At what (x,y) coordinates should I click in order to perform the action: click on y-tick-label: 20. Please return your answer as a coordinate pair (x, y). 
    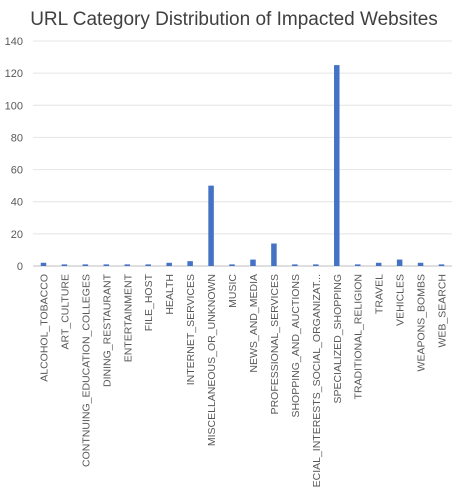
    Looking at the image, I should click on (17, 235).